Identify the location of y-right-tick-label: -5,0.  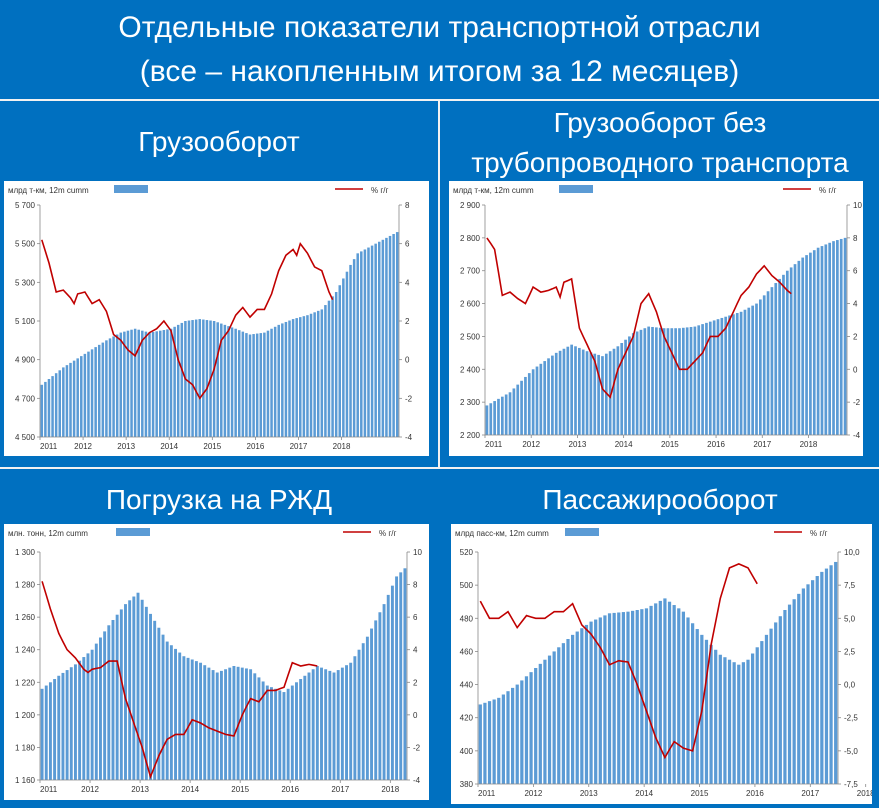
(851, 751).